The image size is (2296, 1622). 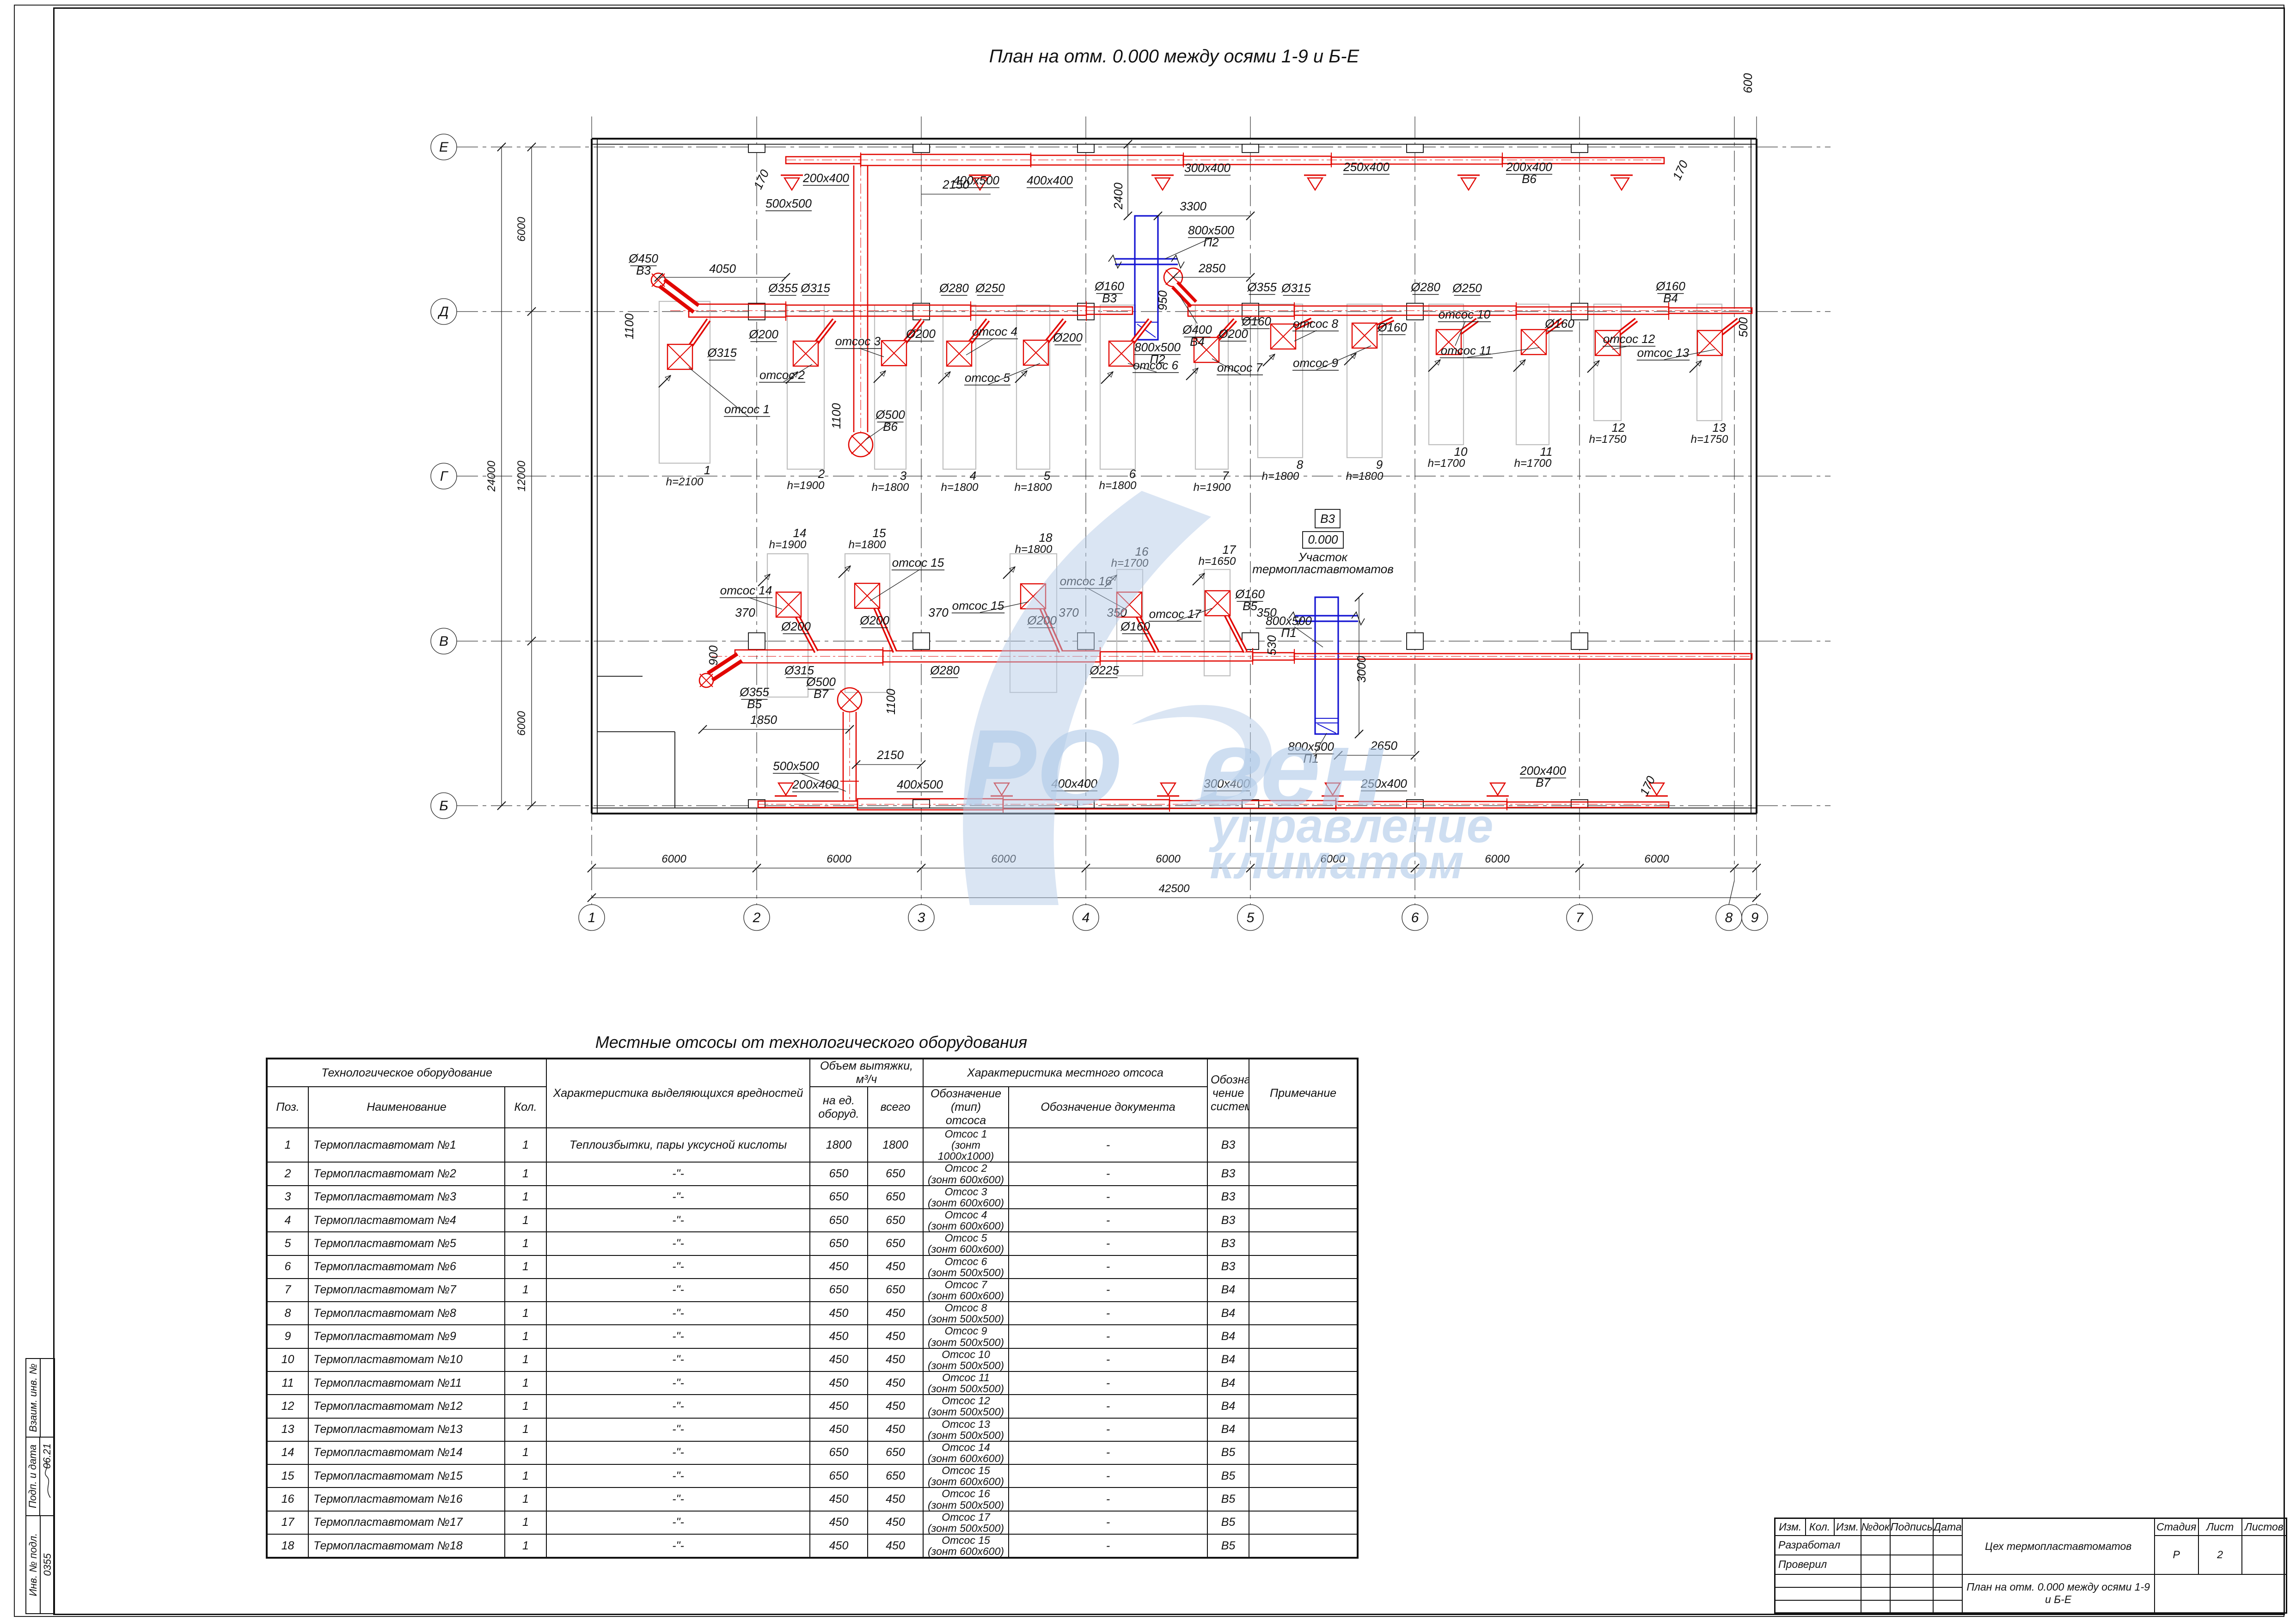 I want to click on watermark-swoosh, so click(x=1087, y=698).